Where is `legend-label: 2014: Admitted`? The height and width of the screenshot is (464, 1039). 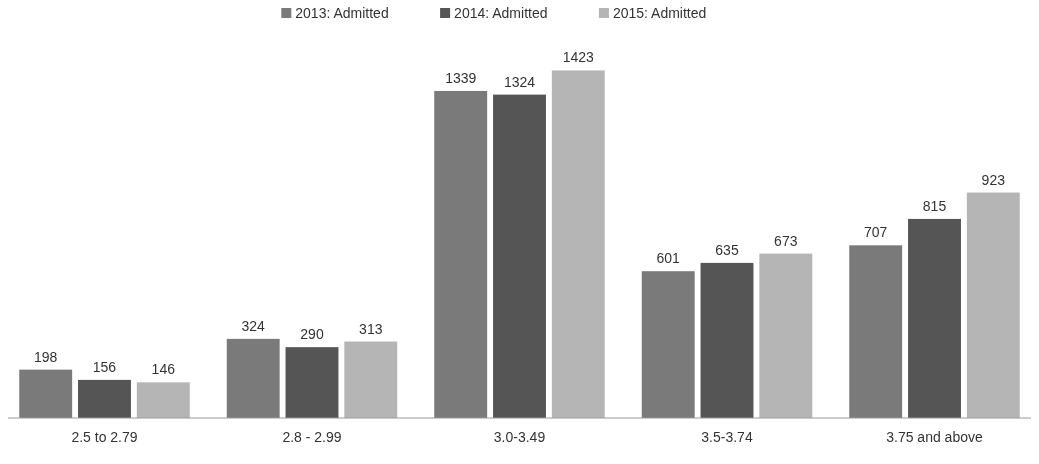
legend-label: 2014: Admitted is located at coordinates (501, 13).